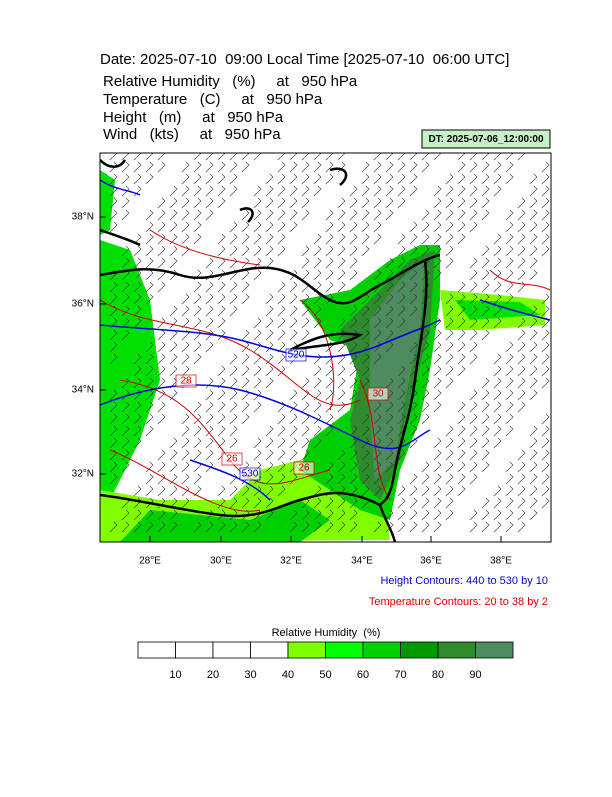  What do you see at coordinates (291, 561) in the screenshot?
I see `lon-label: 32°E` at bounding box center [291, 561].